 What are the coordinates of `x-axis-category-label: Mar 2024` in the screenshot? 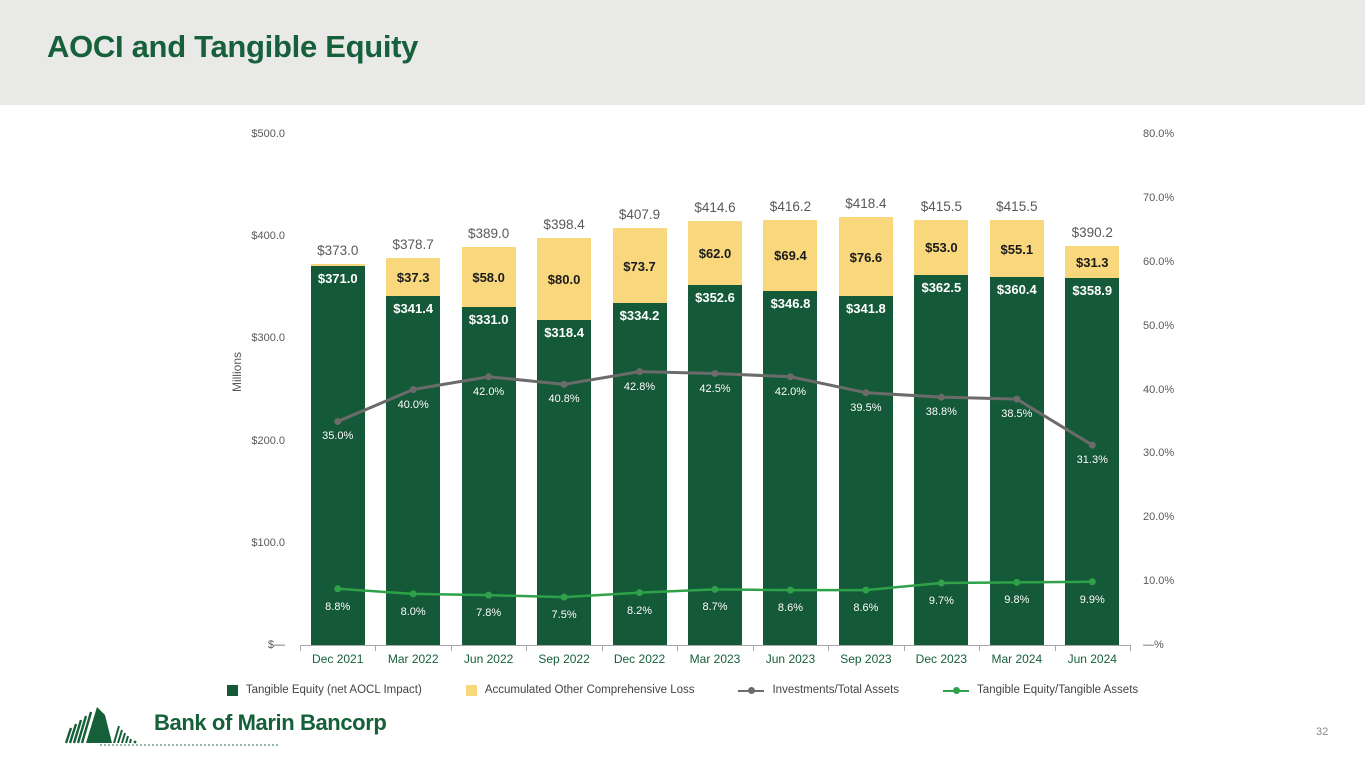 It's located at (1017, 659).